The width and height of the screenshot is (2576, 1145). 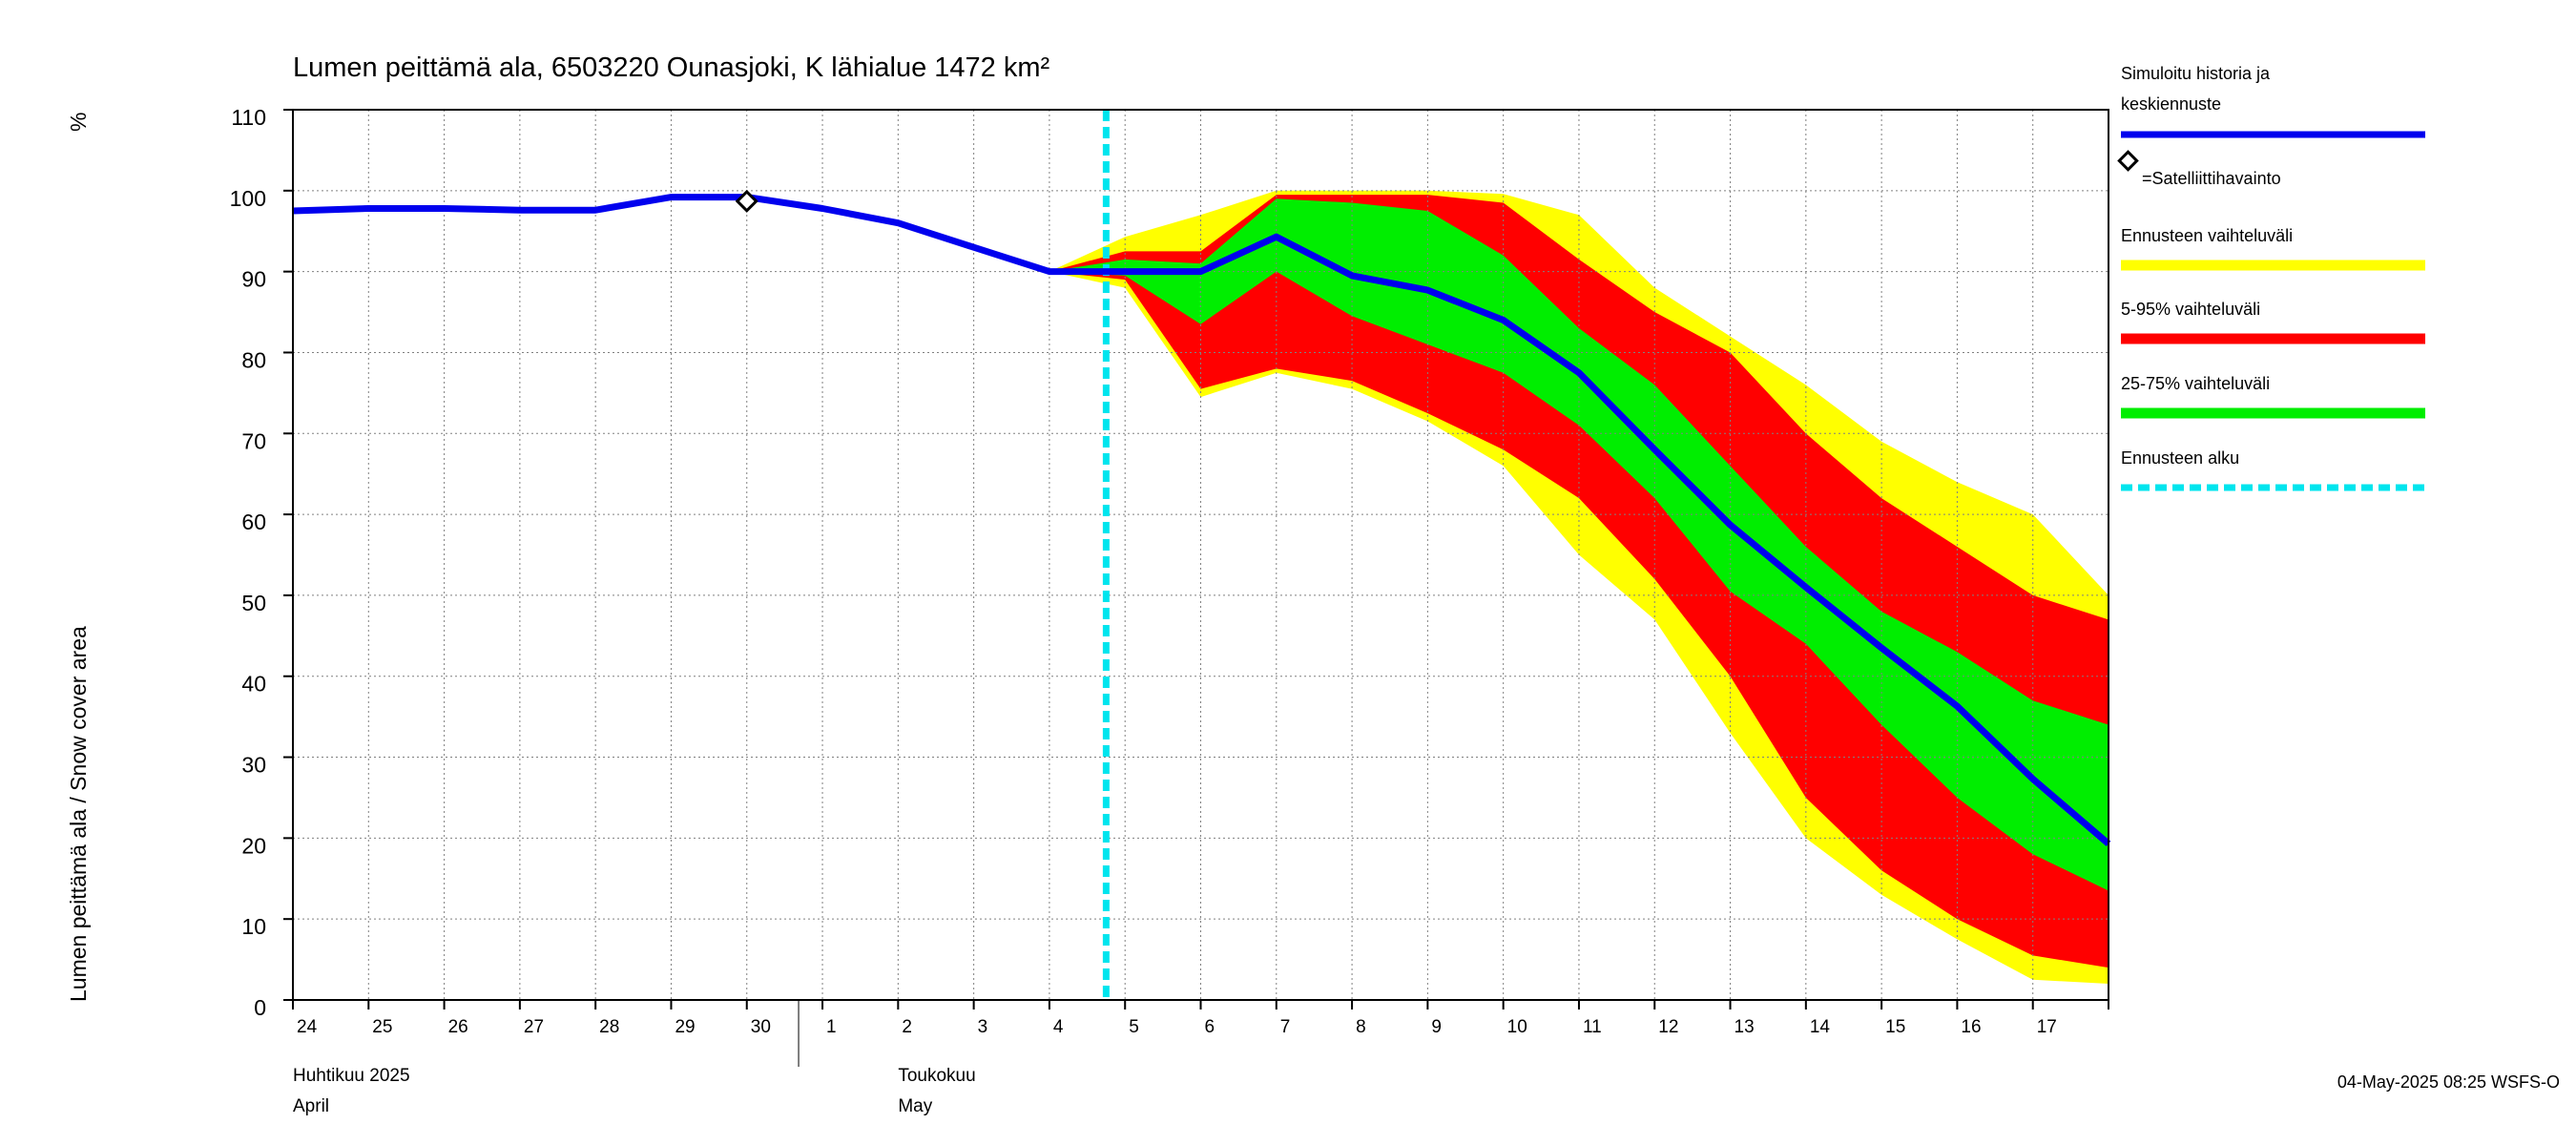 I want to click on x-tick-label: 17, so click(x=2047, y=1027).